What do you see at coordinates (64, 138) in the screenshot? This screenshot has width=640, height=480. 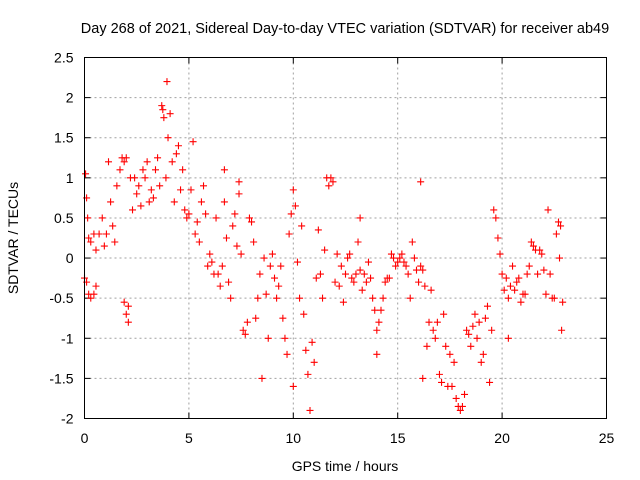 I see `y-tick-label: 1.5` at bounding box center [64, 138].